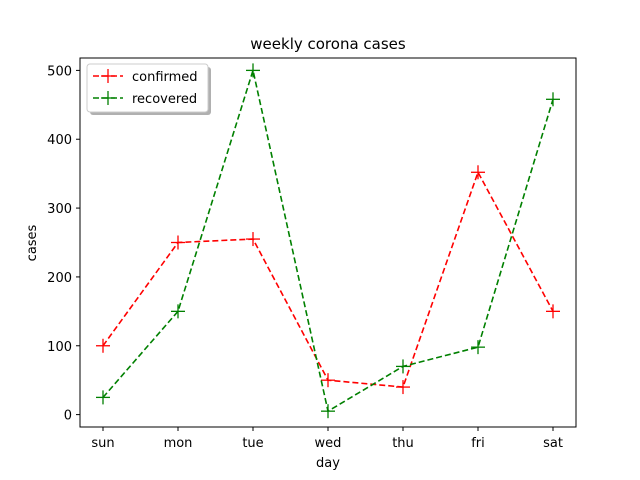 The height and width of the screenshot is (480, 640). What do you see at coordinates (59, 278) in the screenshot?
I see `y-tick-label: 200` at bounding box center [59, 278].